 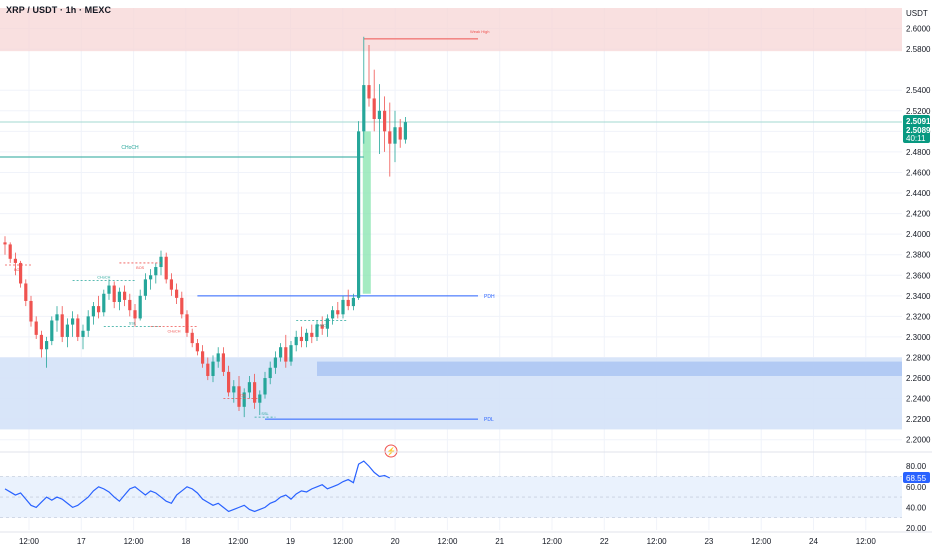 What do you see at coordinates (197, 486) in the screenshot?
I see `rsi-line` at bounding box center [197, 486].